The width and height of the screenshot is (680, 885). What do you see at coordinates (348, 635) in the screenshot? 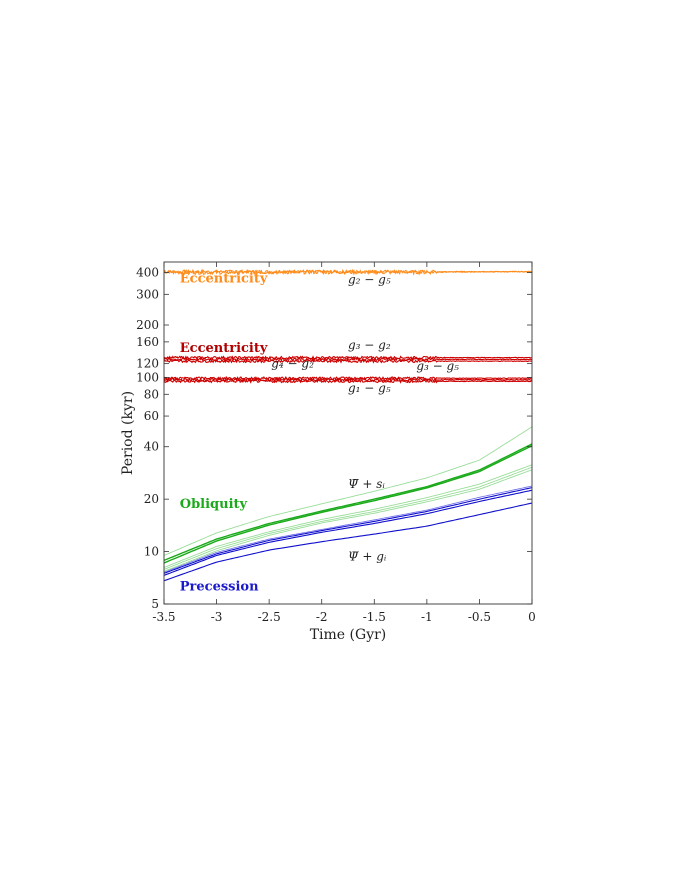
I see `x-axis-title: Time (Gyr)` at bounding box center [348, 635].